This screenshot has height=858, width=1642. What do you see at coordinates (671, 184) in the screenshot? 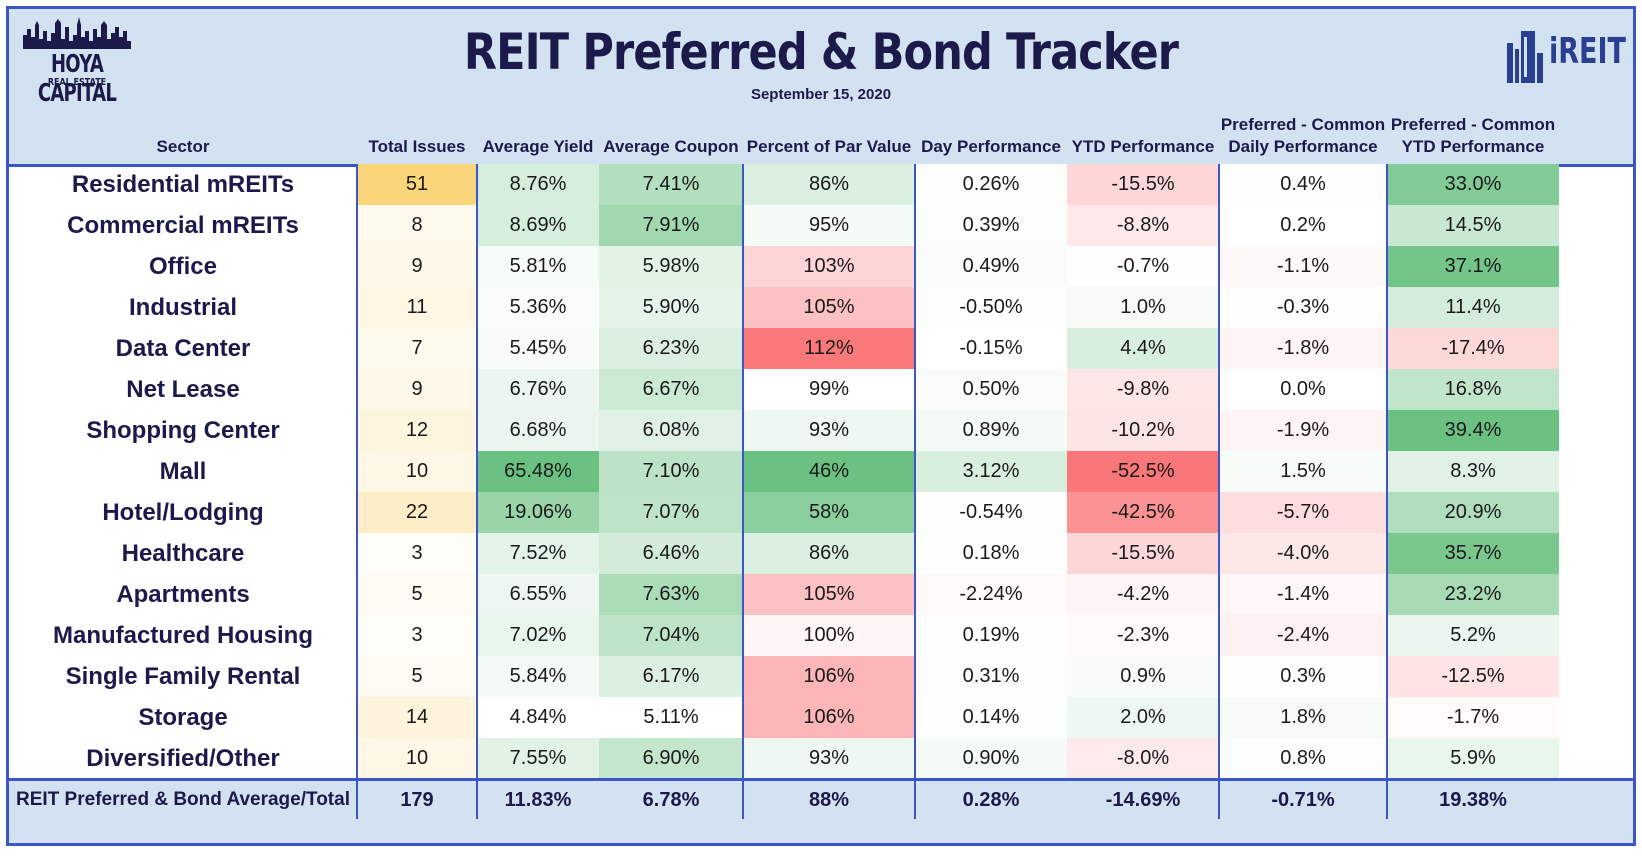
I see `cell-avg-coupon: 7.41%` at bounding box center [671, 184].